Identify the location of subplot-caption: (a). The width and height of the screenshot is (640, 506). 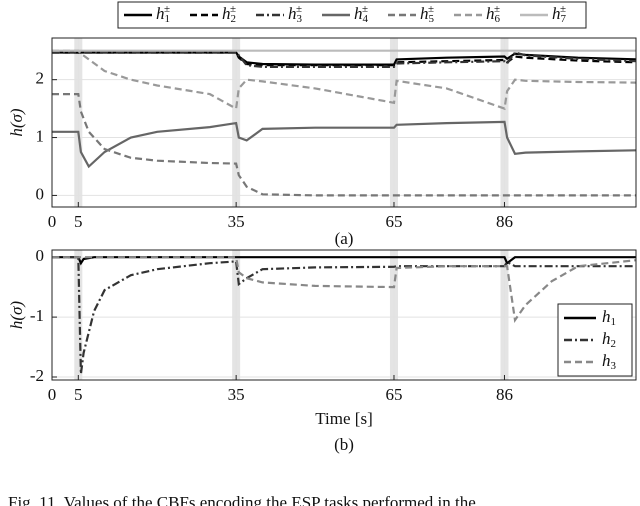
(344, 238).